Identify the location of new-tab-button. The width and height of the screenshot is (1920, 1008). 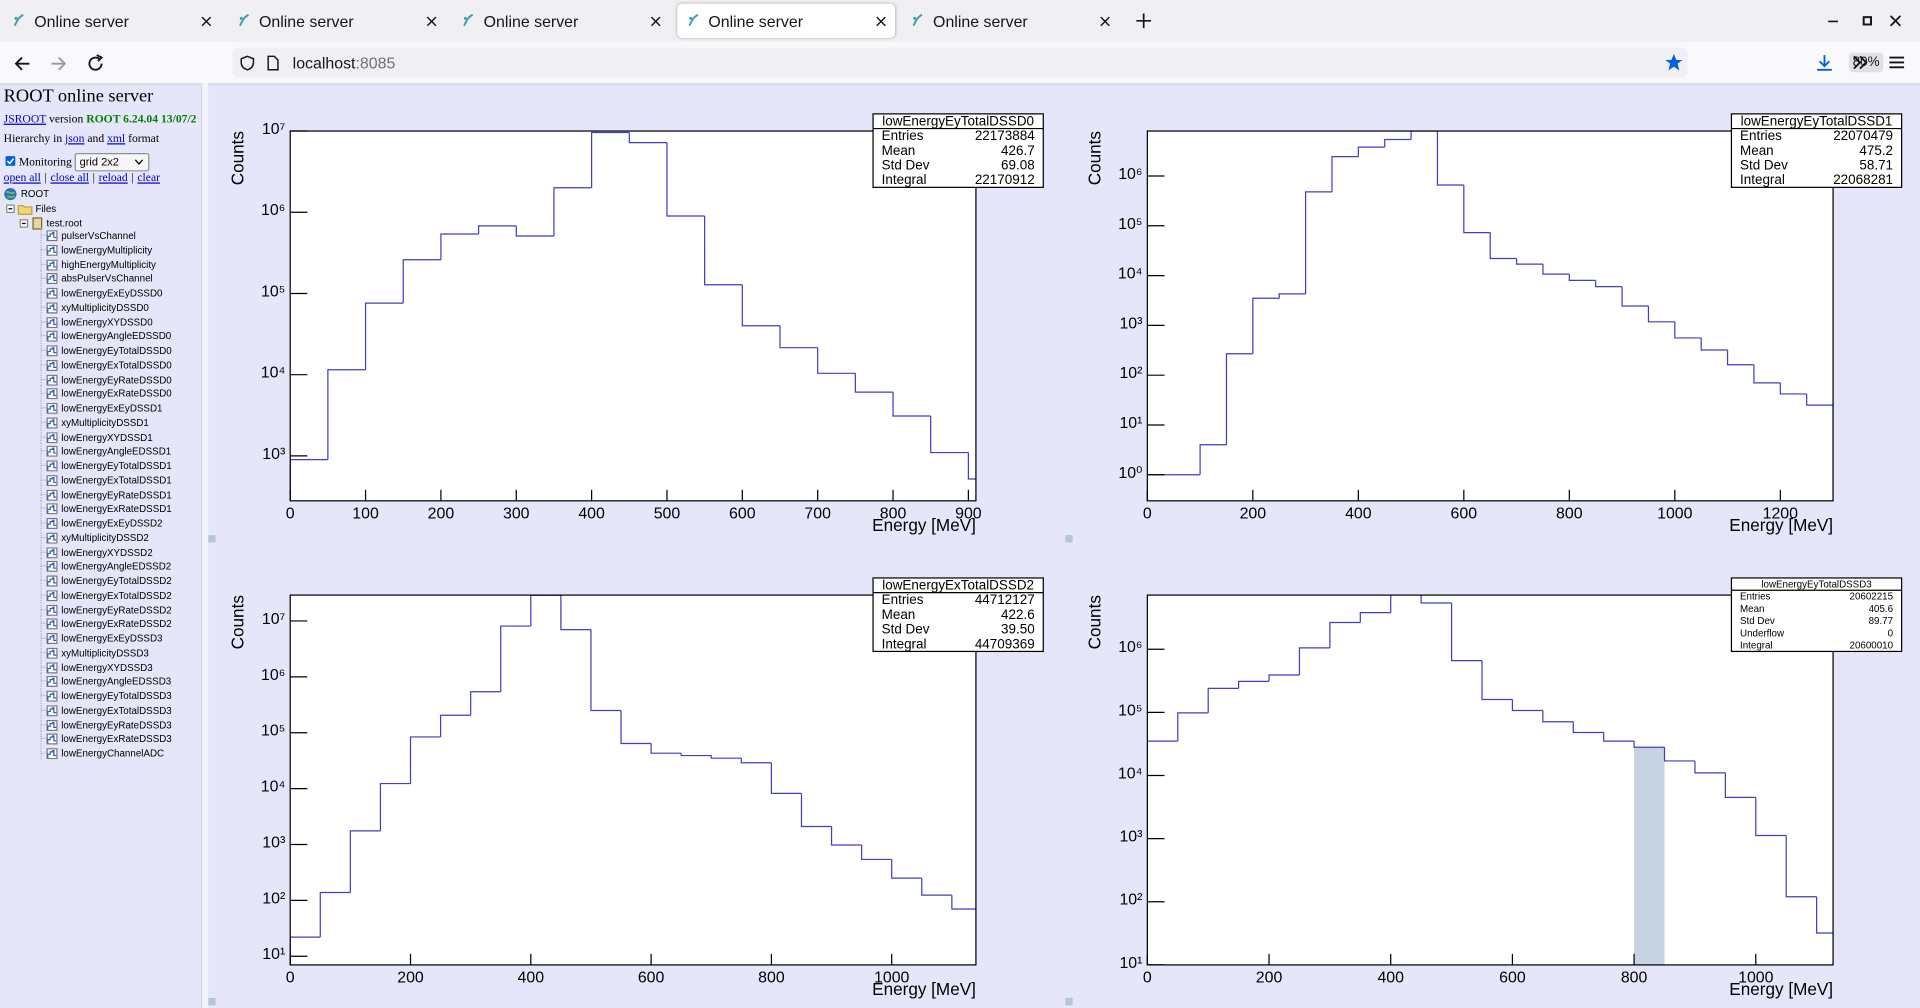
(1143, 20).